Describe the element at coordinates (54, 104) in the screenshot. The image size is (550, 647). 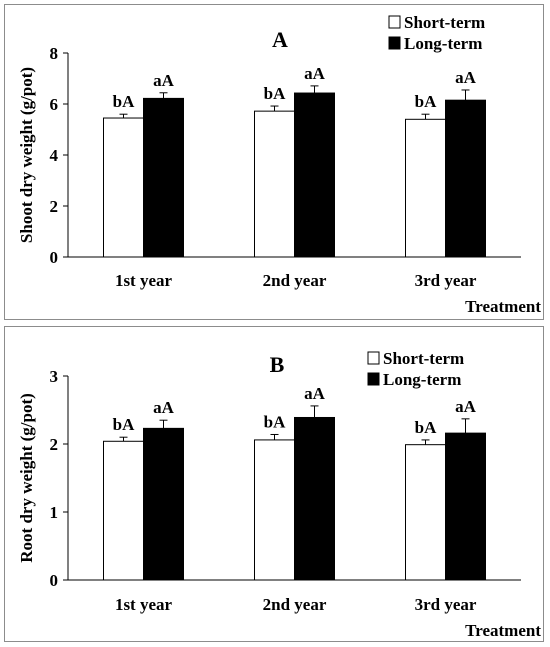
I see `y-tick-label: 6` at that location.